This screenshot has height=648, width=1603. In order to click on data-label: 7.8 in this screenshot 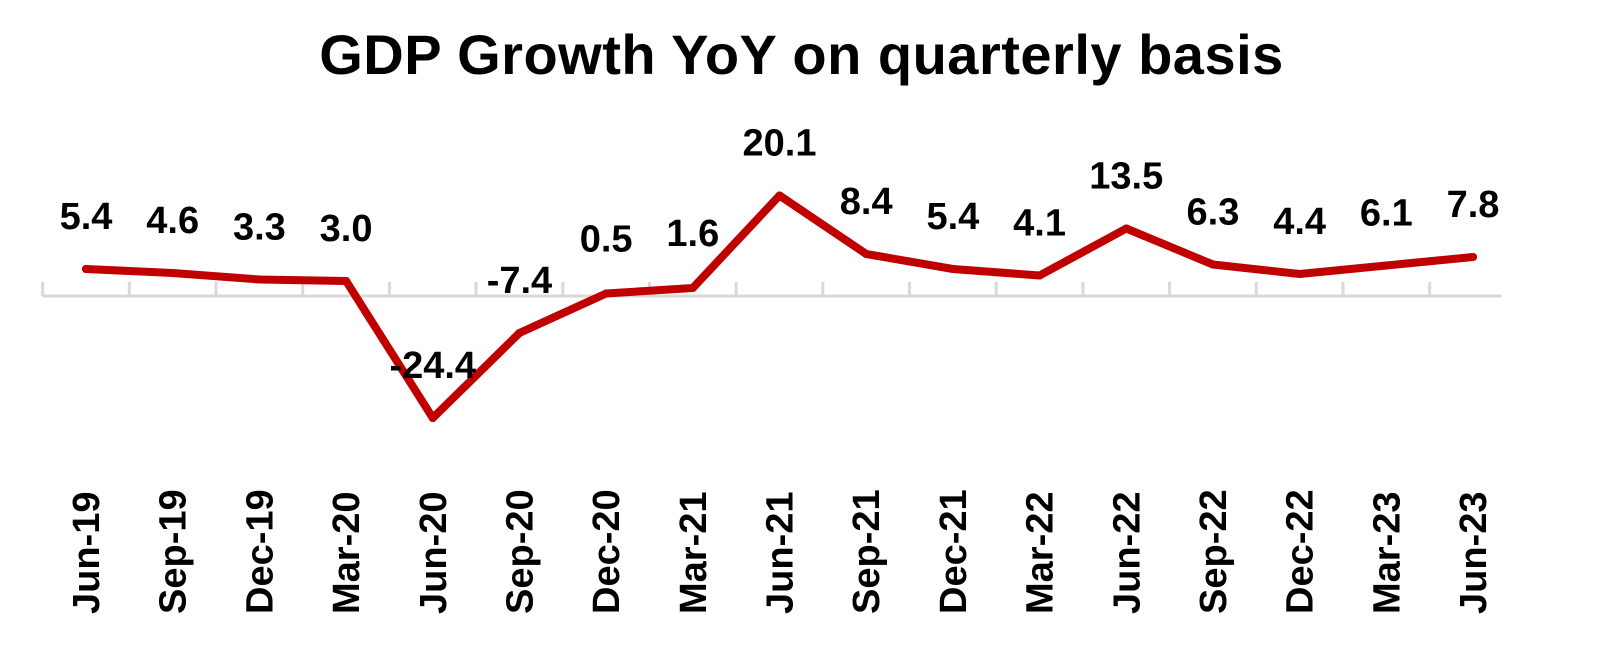, I will do `click(1473, 205)`.